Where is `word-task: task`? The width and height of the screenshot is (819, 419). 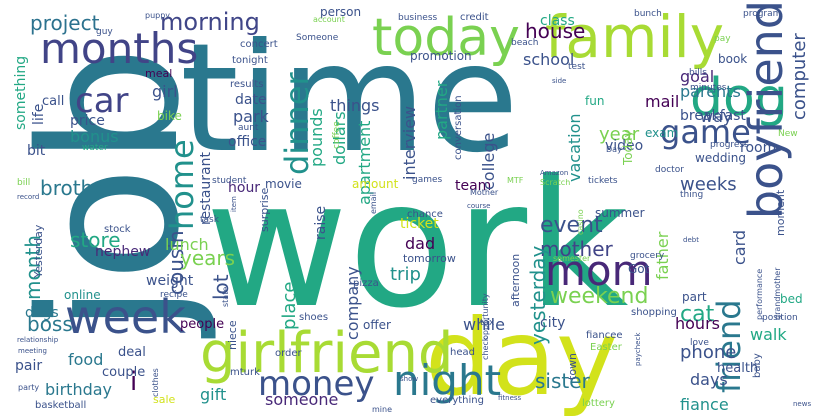 word-task: task is located at coordinates (210, 220).